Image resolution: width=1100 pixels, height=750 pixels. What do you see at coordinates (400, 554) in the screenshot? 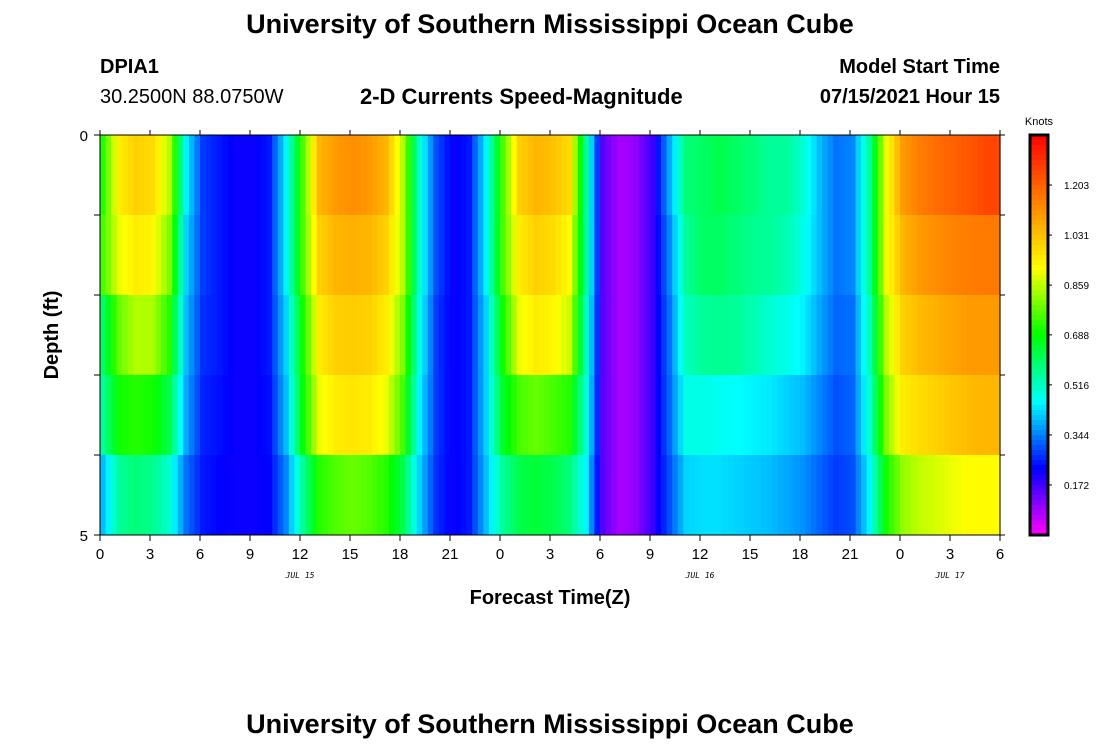
I see `x-tick-label: 18` at bounding box center [400, 554].